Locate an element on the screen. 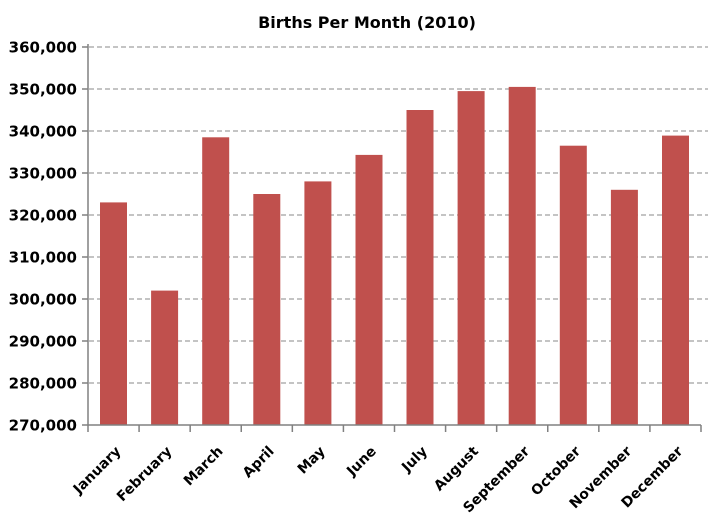 This screenshot has width=708, height=519. bar-august is located at coordinates (471, 258).